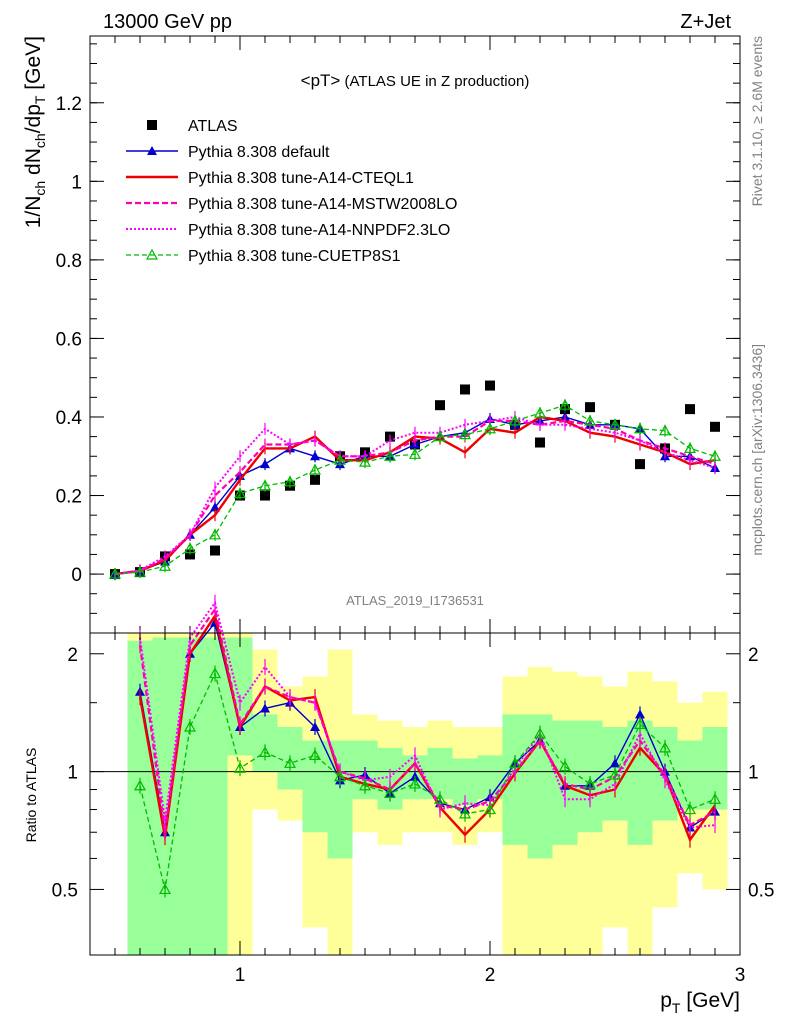  I want to click on xlabel-unit: [GeV], so click(710, 1000).